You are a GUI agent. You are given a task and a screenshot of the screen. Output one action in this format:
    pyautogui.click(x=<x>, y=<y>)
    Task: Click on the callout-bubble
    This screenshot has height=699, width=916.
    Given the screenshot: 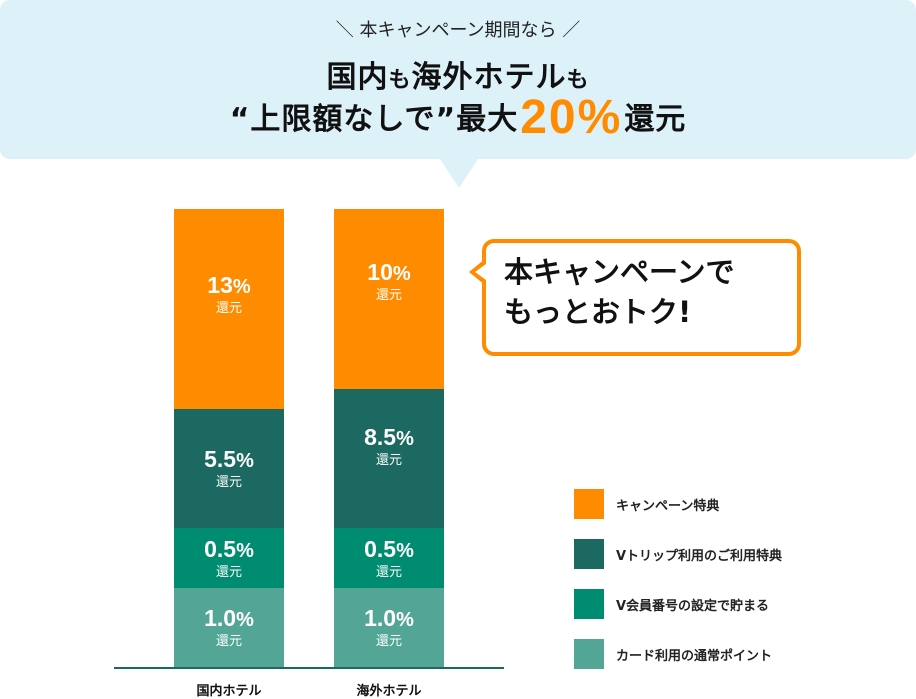 What is the action you would take?
    pyautogui.click(x=641, y=297)
    